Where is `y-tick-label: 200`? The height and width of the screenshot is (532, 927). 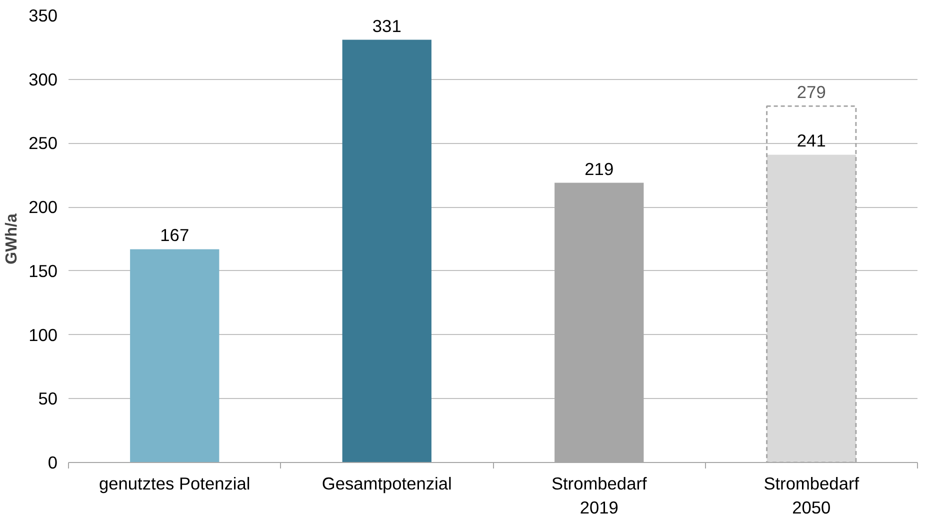 y-tick-label: 200 is located at coordinates (43, 207).